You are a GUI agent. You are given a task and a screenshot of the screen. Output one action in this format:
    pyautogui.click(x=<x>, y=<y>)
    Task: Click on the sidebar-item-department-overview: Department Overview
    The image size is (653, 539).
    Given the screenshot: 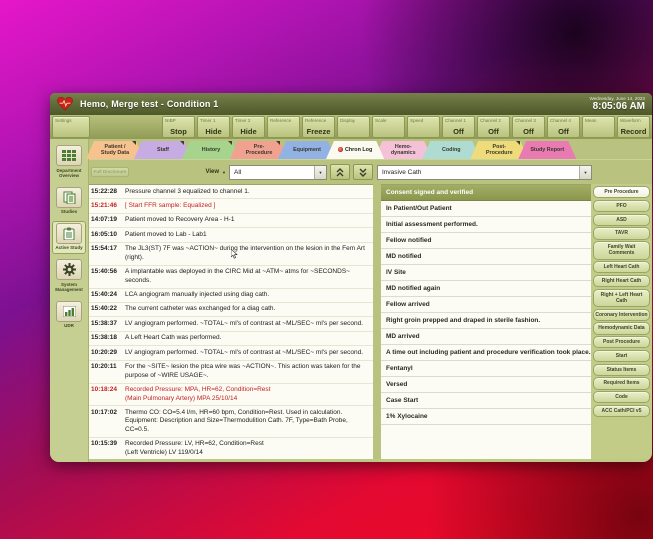 What is the action you would take?
    pyautogui.click(x=69, y=162)
    